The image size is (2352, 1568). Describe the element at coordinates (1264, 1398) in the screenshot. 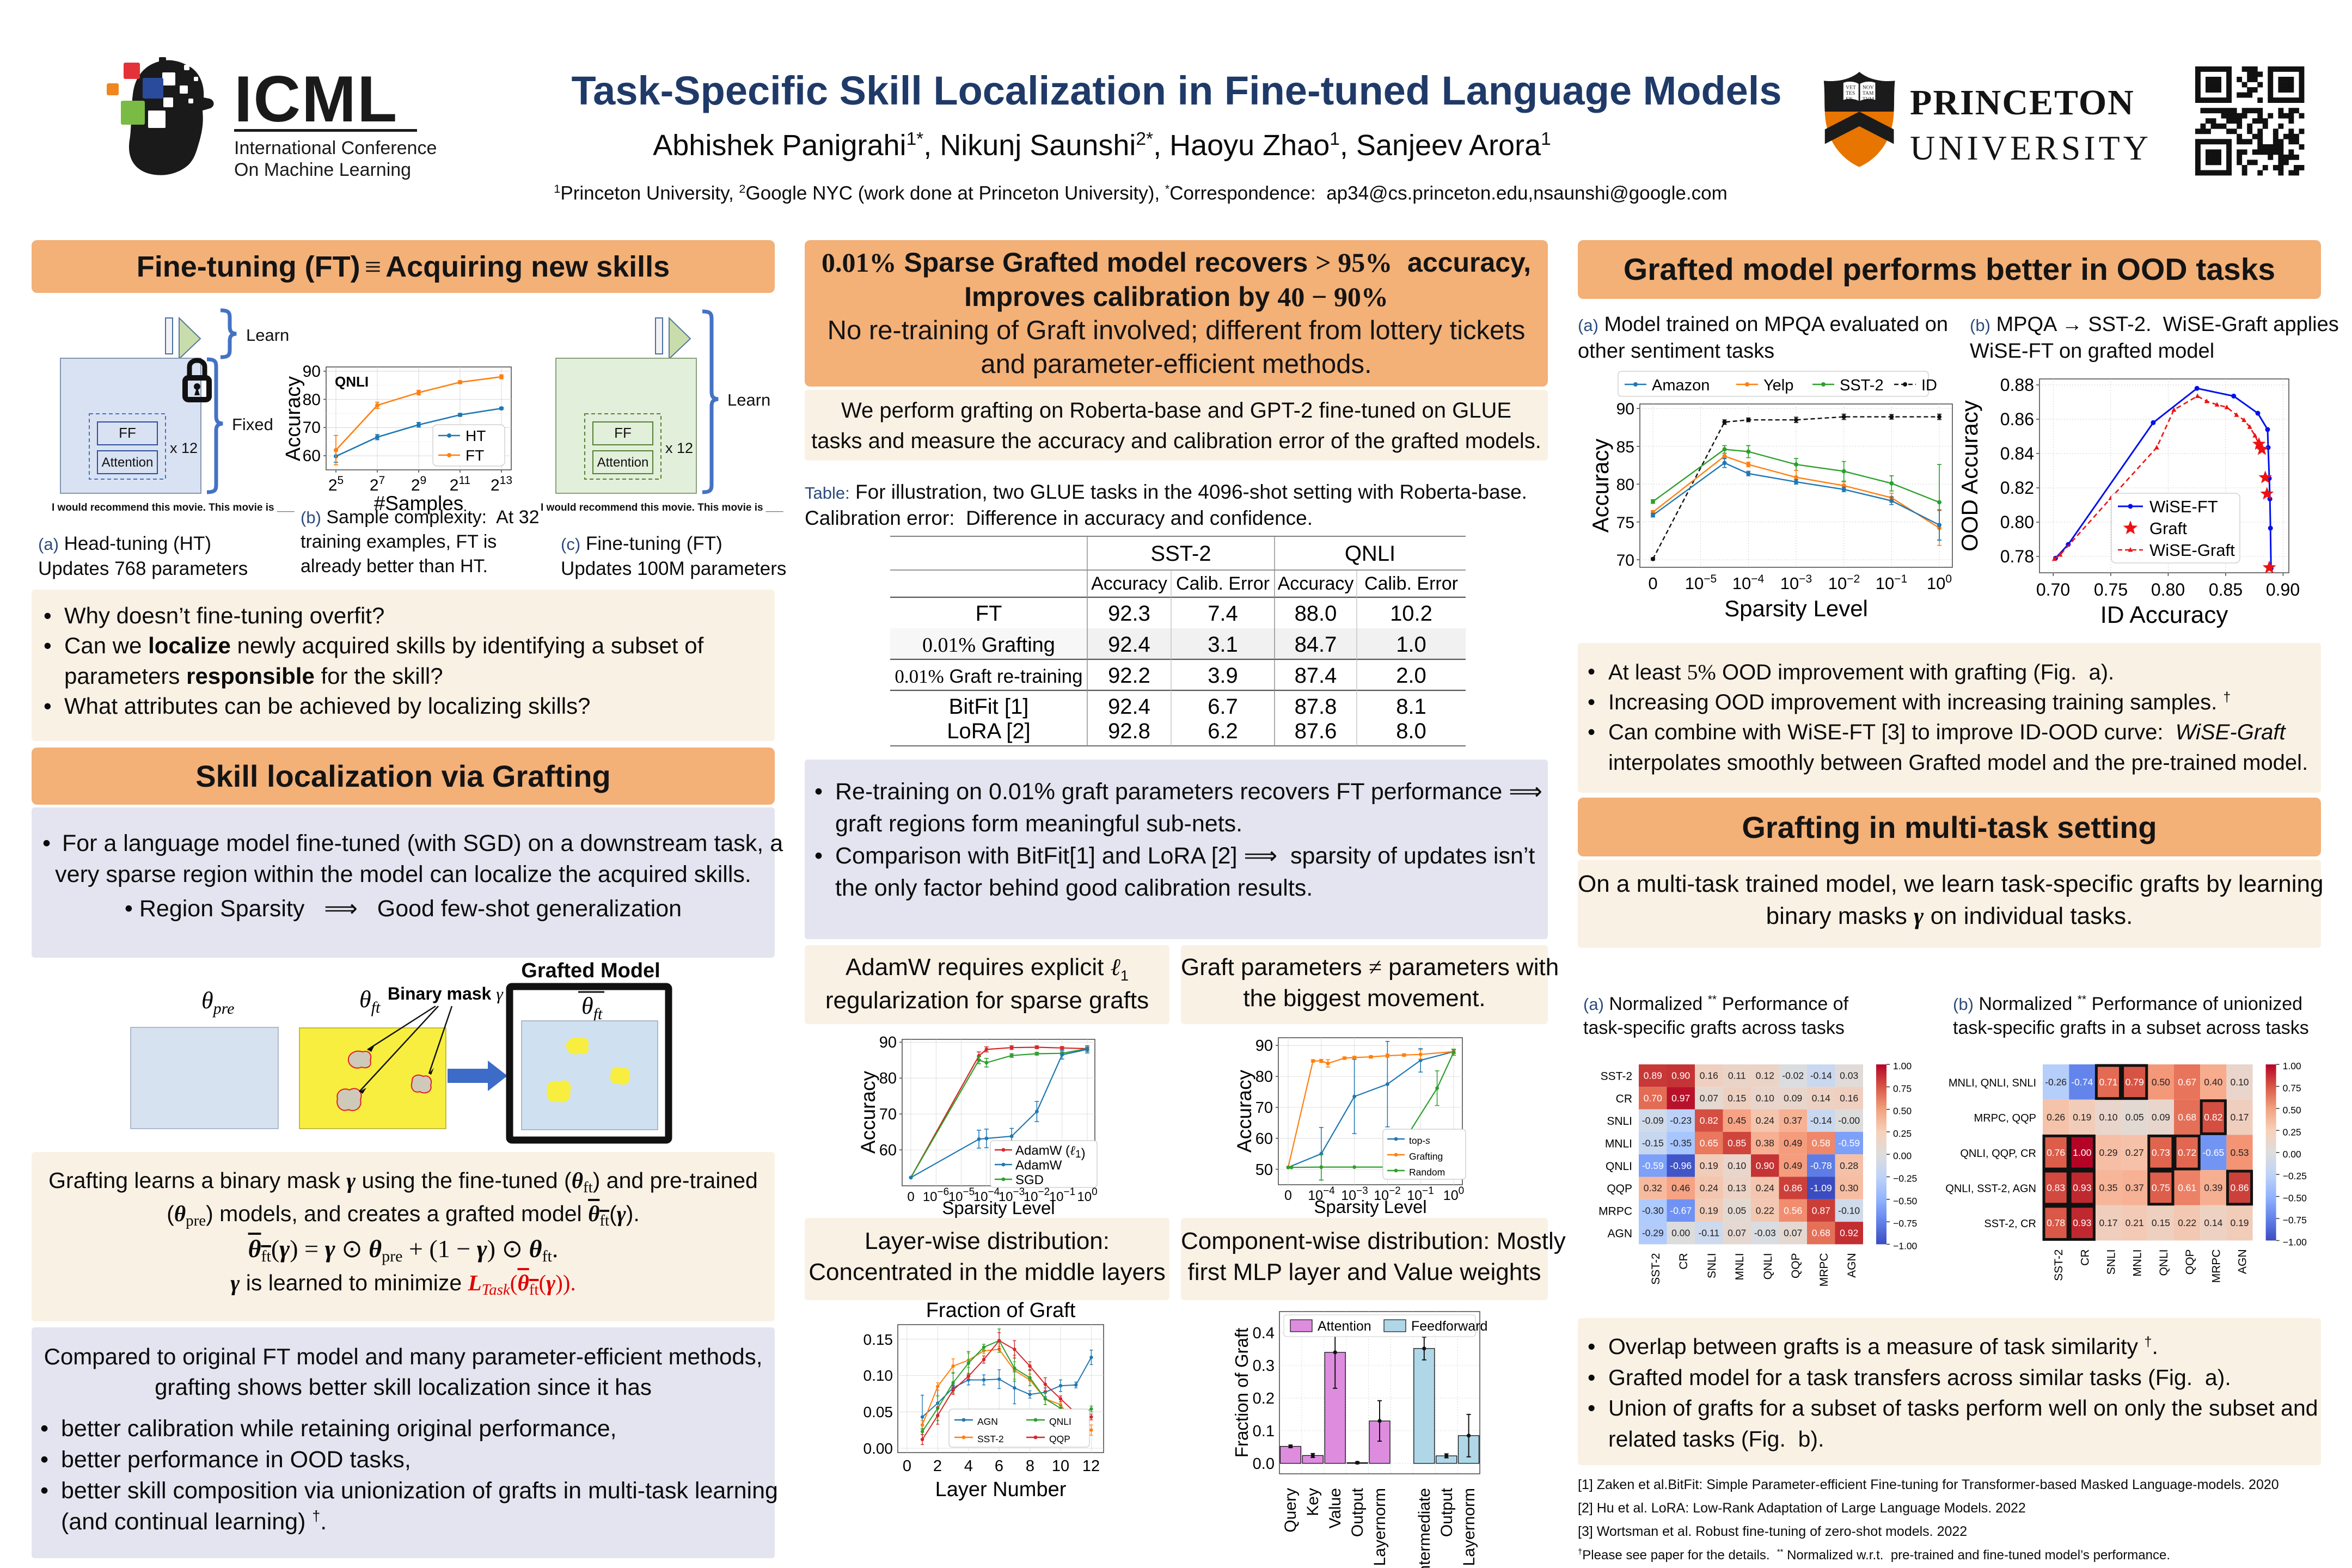

I see `svg-text: 0.2` at that location.